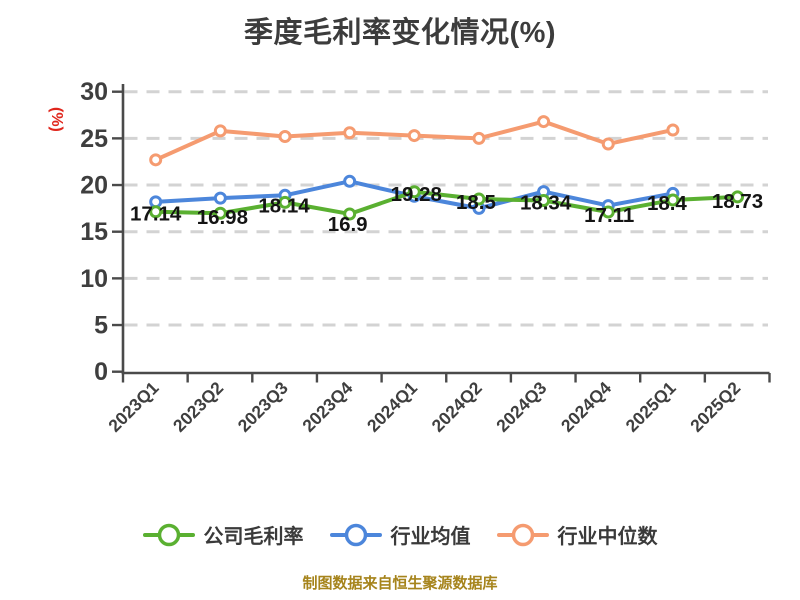  Describe the element at coordinates (94, 186) in the screenshot. I see `y-axis-label-20: 20` at that location.